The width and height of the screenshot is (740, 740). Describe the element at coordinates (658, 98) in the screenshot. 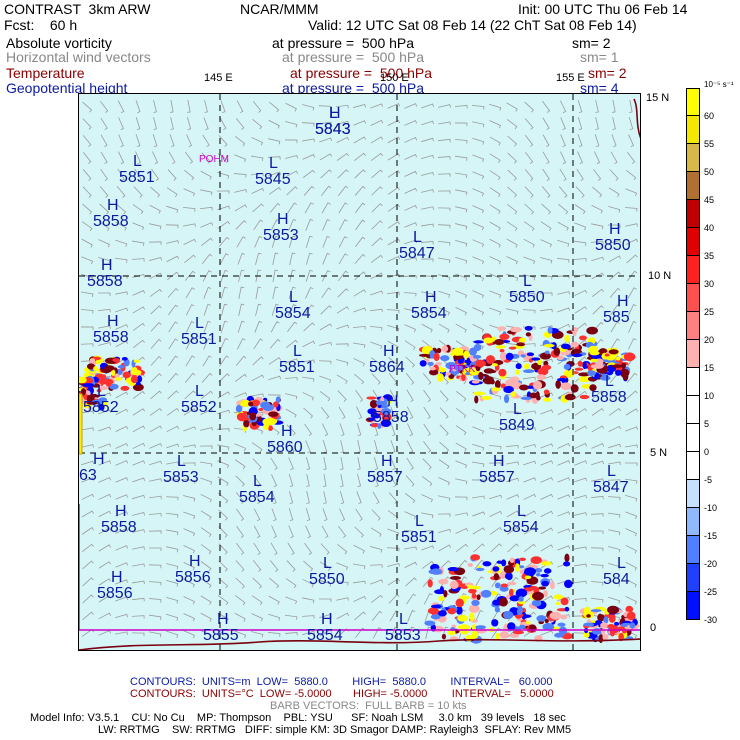

I see `lat-tick-15n: 15 N` at that location.